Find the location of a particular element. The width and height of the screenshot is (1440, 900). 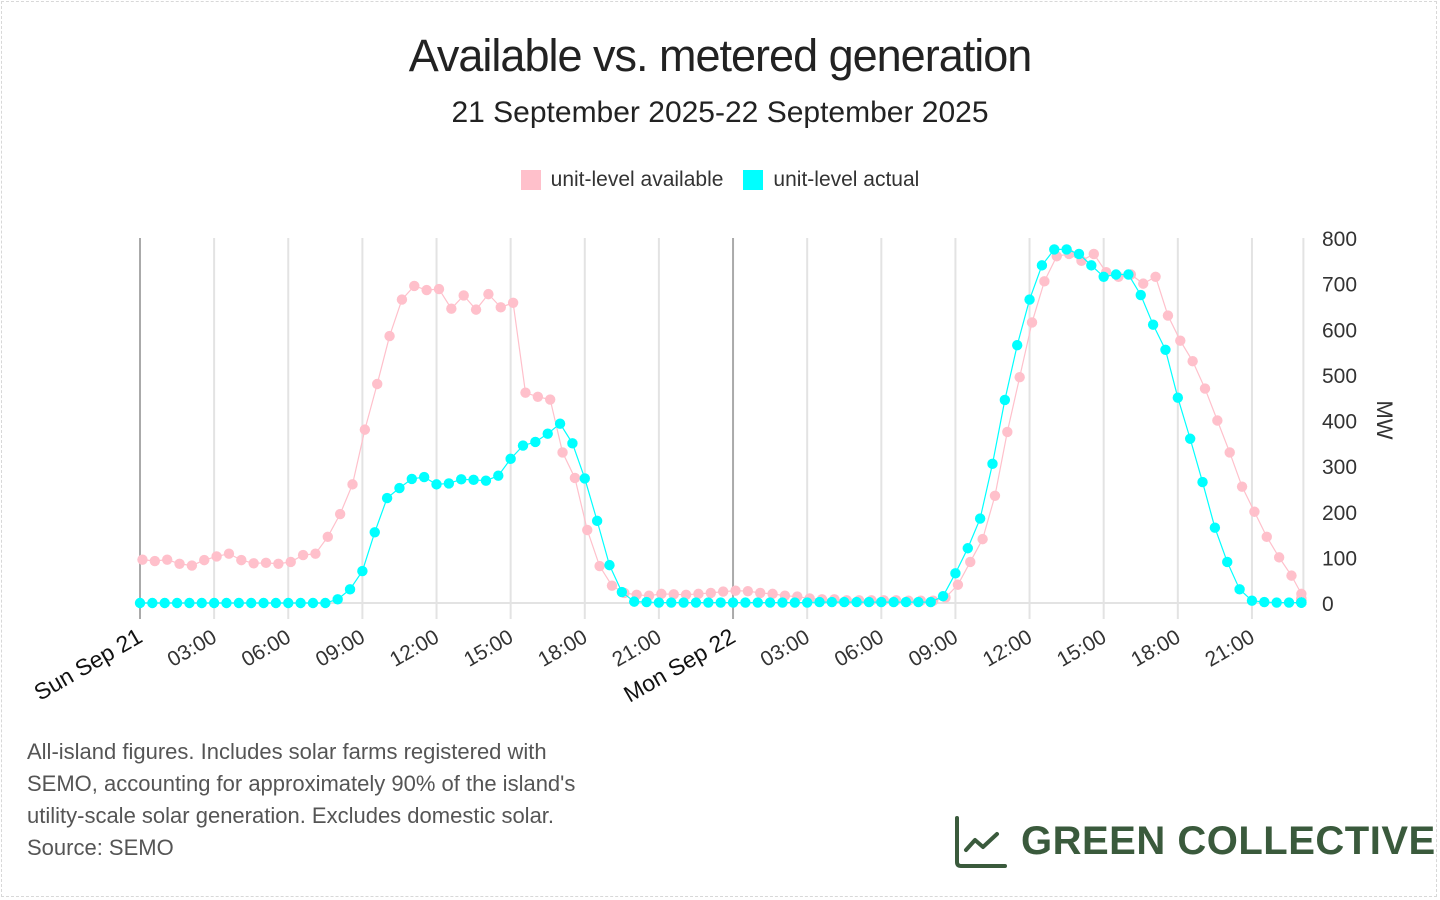

legend-item-actual: unit-level actual is located at coordinates (831, 180).